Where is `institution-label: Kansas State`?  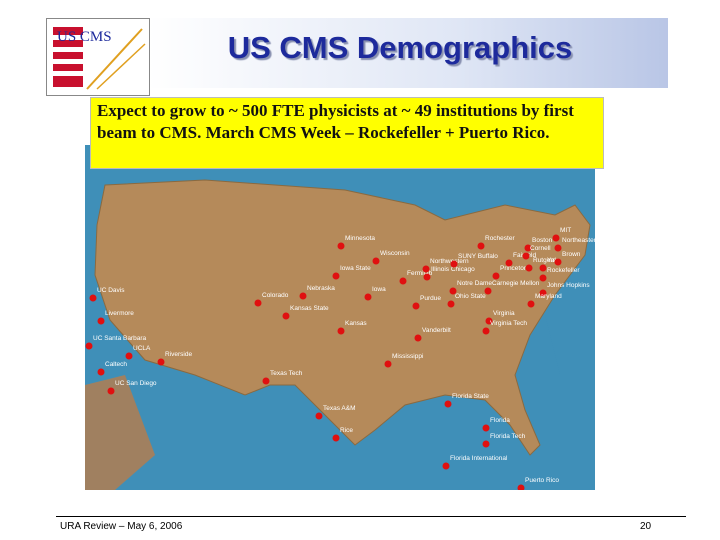 institution-label: Kansas State is located at coordinates (309, 308).